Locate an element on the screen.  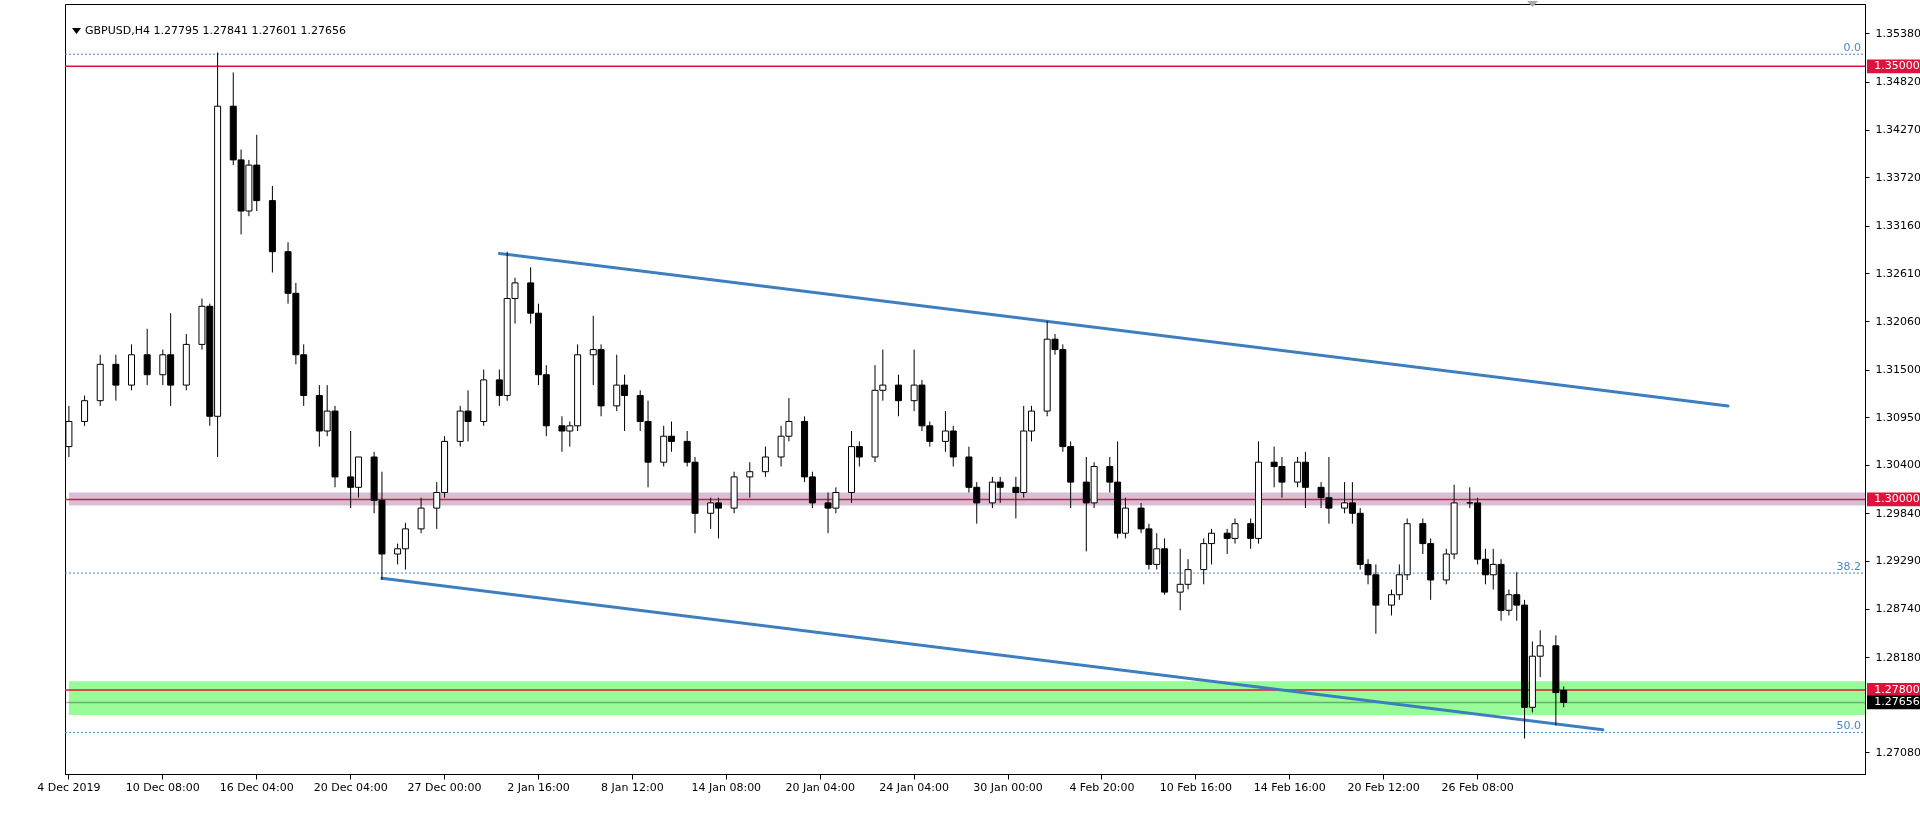
y-tick-label: 1.27080 is located at coordinates (1897, 752).